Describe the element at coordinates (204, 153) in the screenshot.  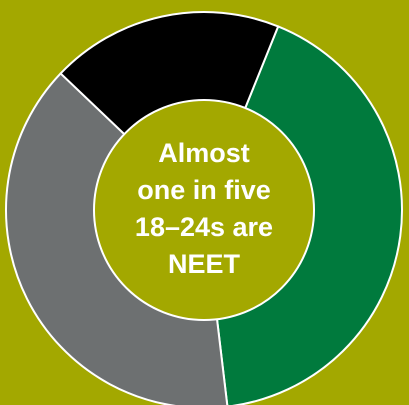
I see `center-label-line-1: Almost` at that location.